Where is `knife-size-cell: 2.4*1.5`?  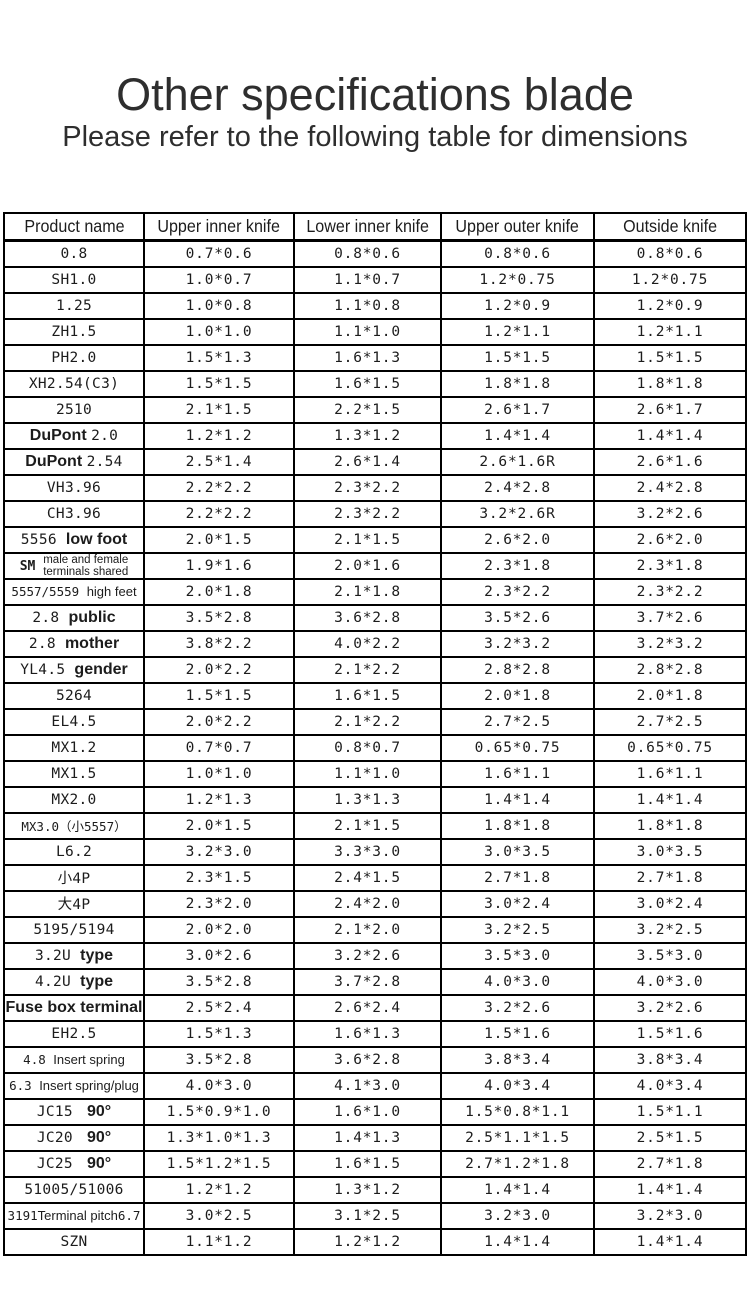 knife-size-cell: 2.4*1.5 is located at coordinates (367, 877).